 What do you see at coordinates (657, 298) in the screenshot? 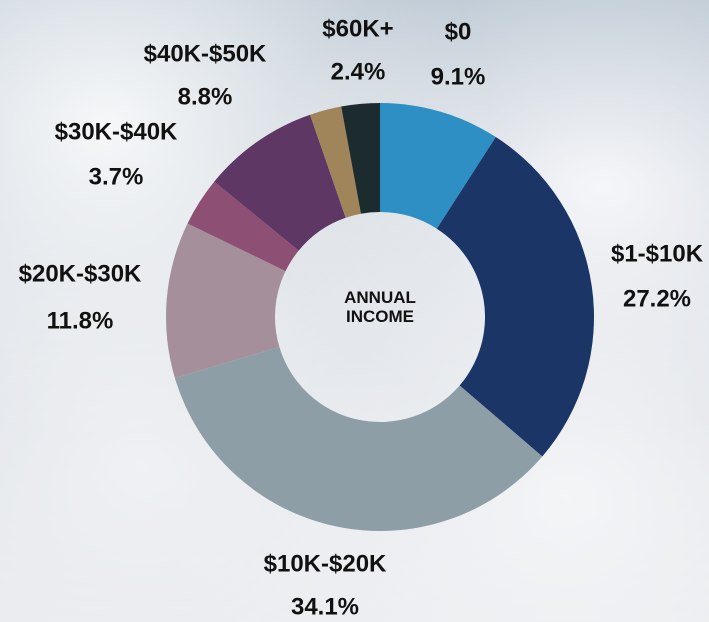
I see `slice-value-label: 27.2%` at bounding box center [657, 298].